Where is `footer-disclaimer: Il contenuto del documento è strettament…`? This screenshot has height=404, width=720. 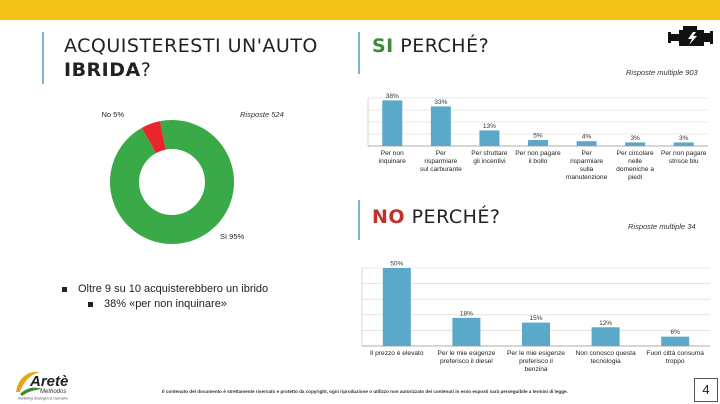 footer-disclaimer: Il contenuto del documento è strettament… is located at coordinates (365, 391).